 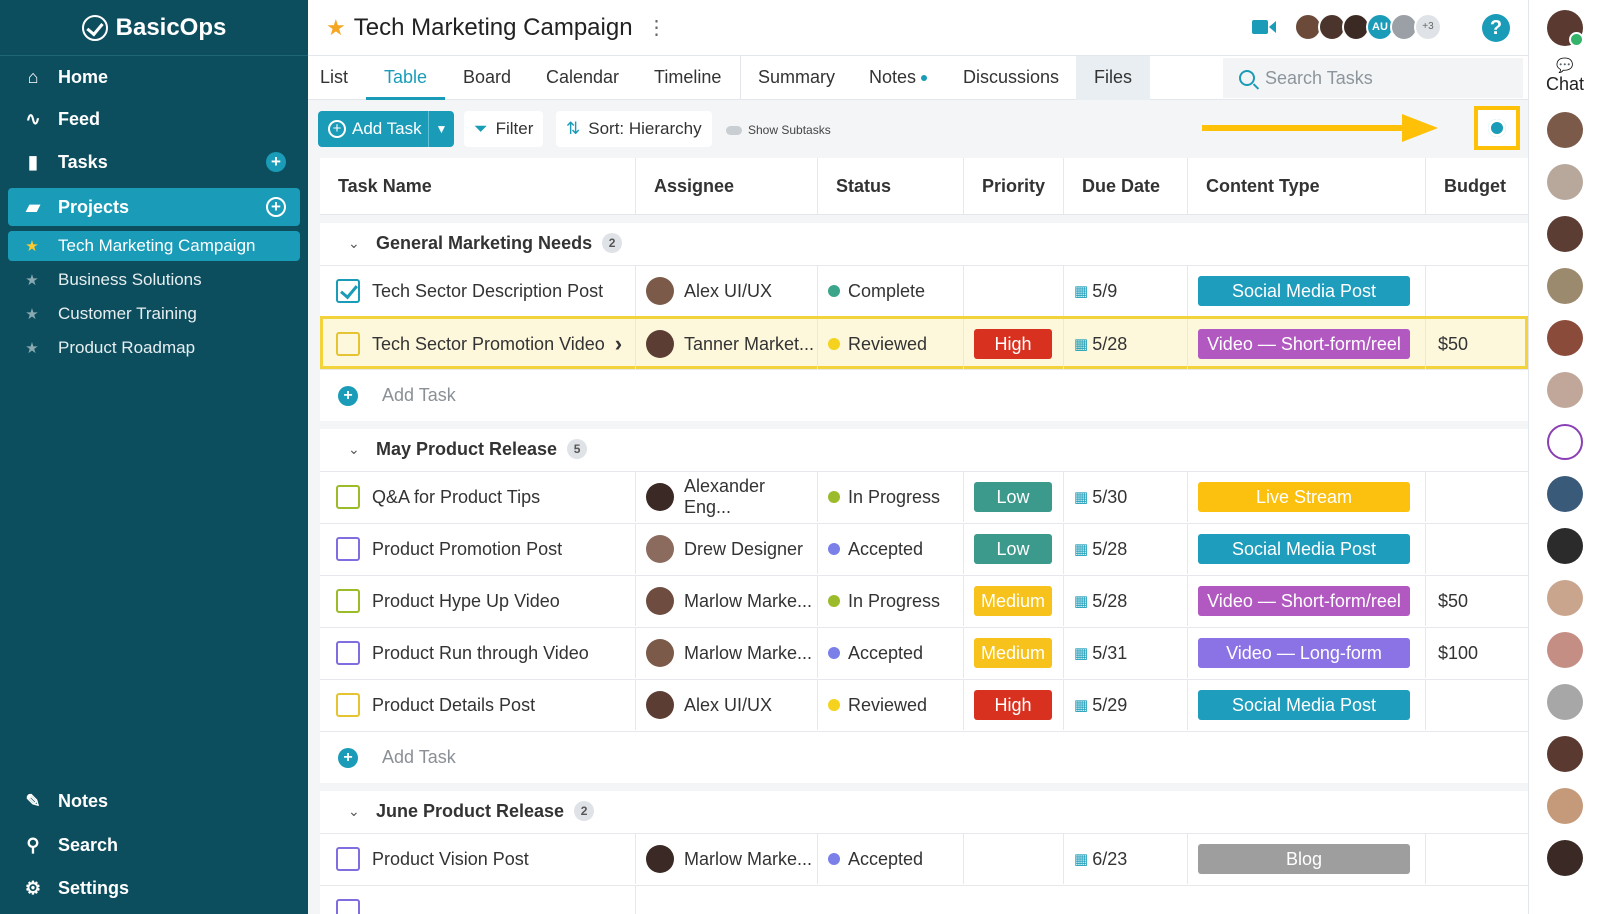 I want to click on toggle-switch, so click(x=734, y=130).